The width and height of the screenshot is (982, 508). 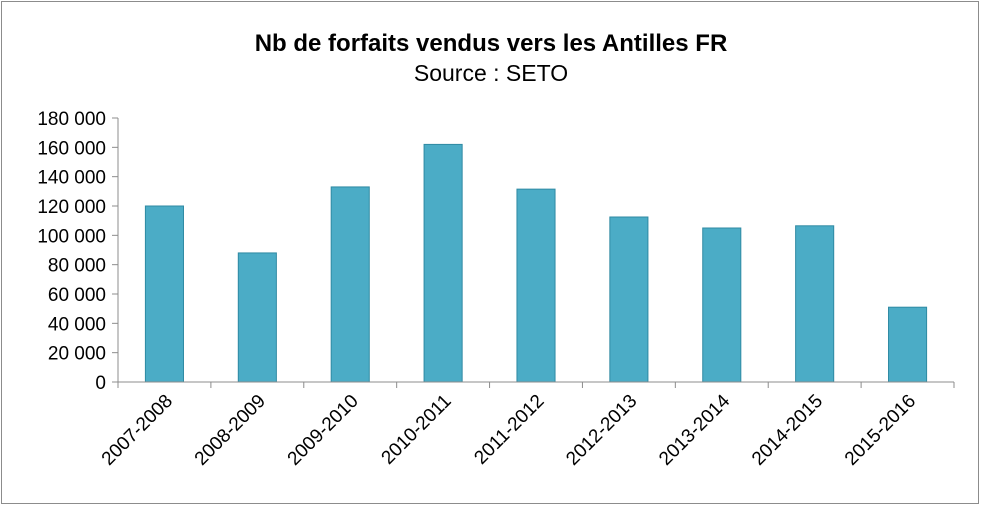 I want to click on x-tick-label: 2015-2016, so click(x=880, y=430).